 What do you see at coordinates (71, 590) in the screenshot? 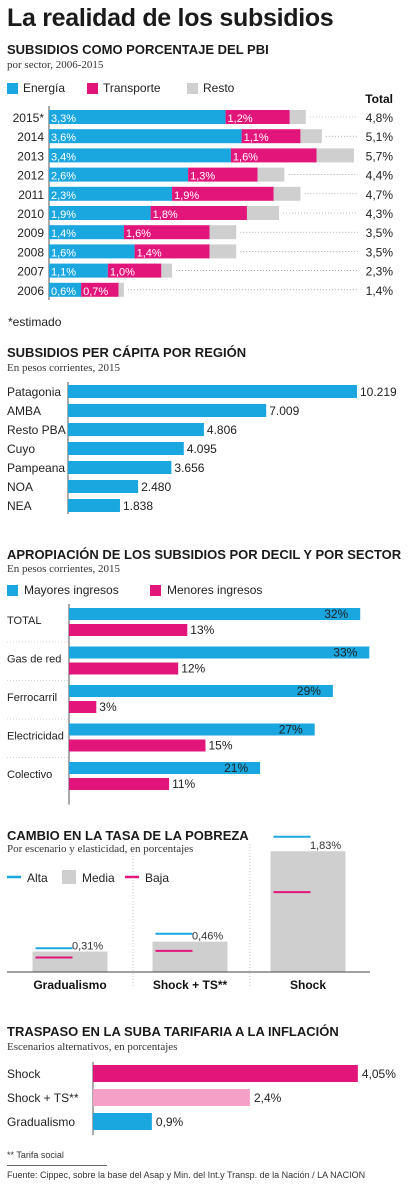
I see `legend-label-mayores: Mayores ingresos` at bounding box center [71, 590].